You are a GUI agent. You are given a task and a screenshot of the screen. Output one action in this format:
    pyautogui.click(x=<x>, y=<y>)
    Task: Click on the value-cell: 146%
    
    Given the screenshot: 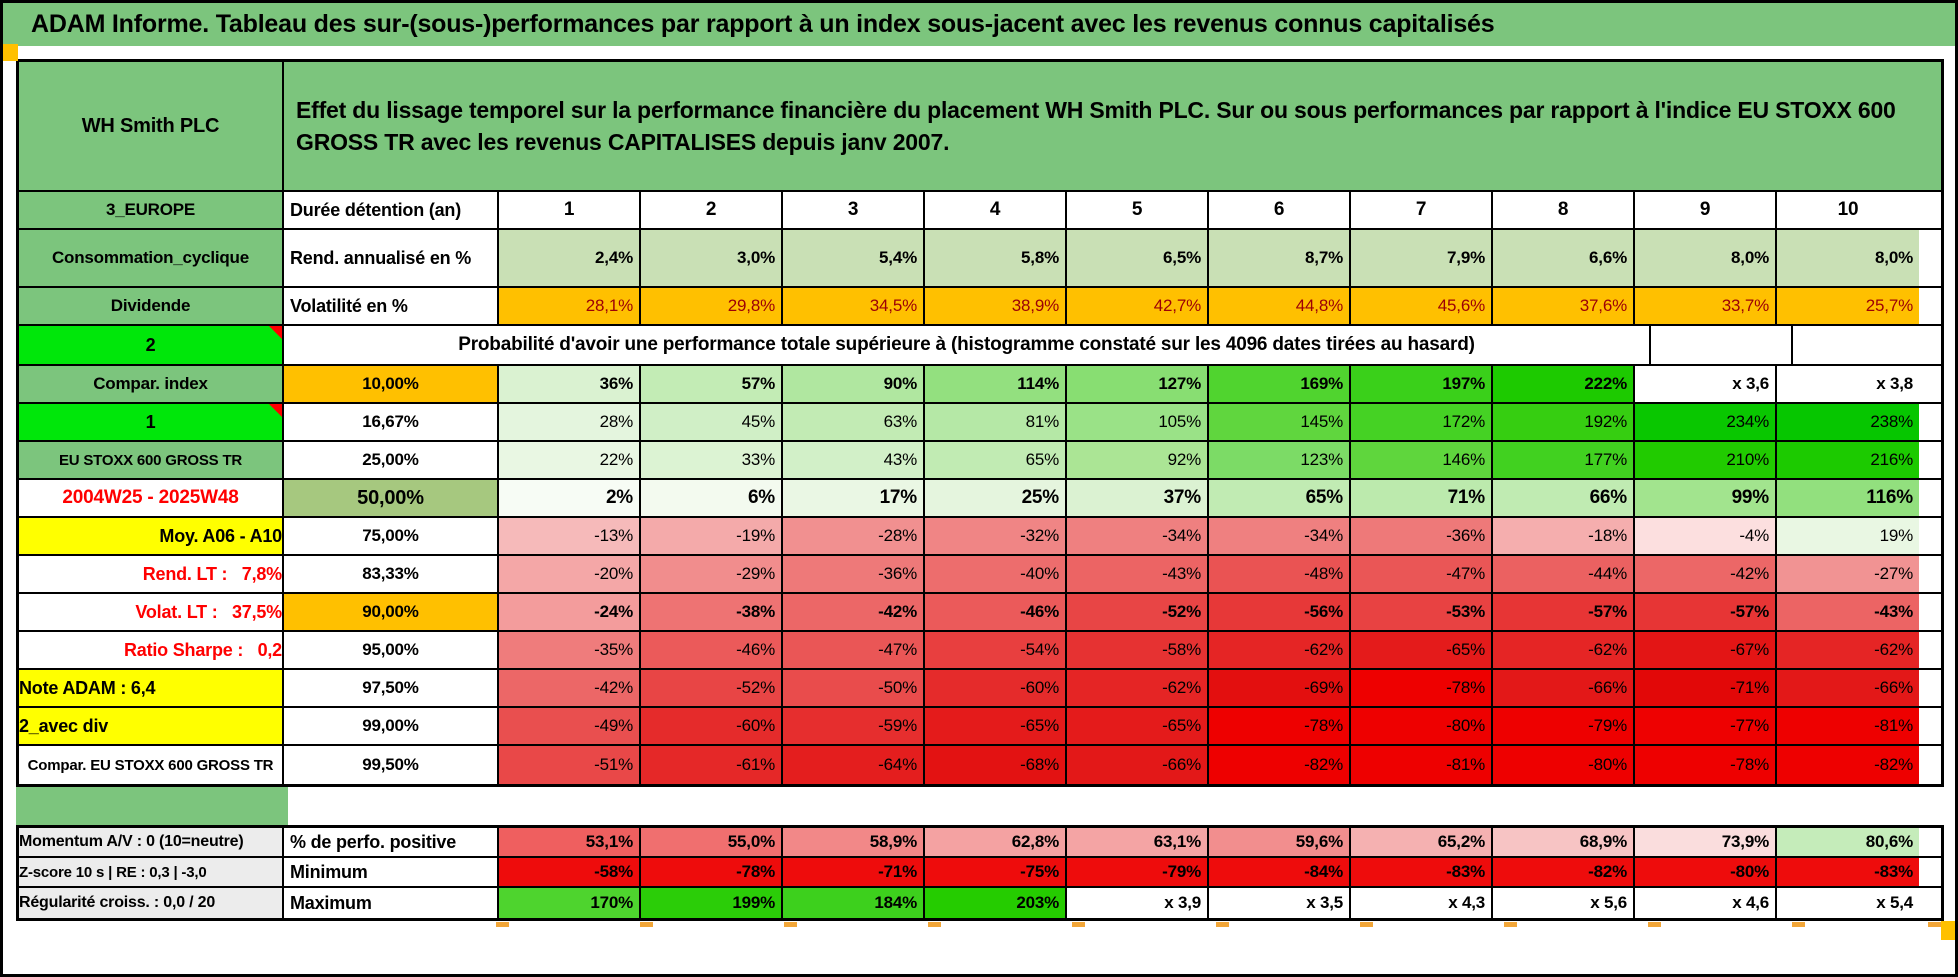 What is the action you would take?
    pyautogui.click(x=1422, y=460)
    